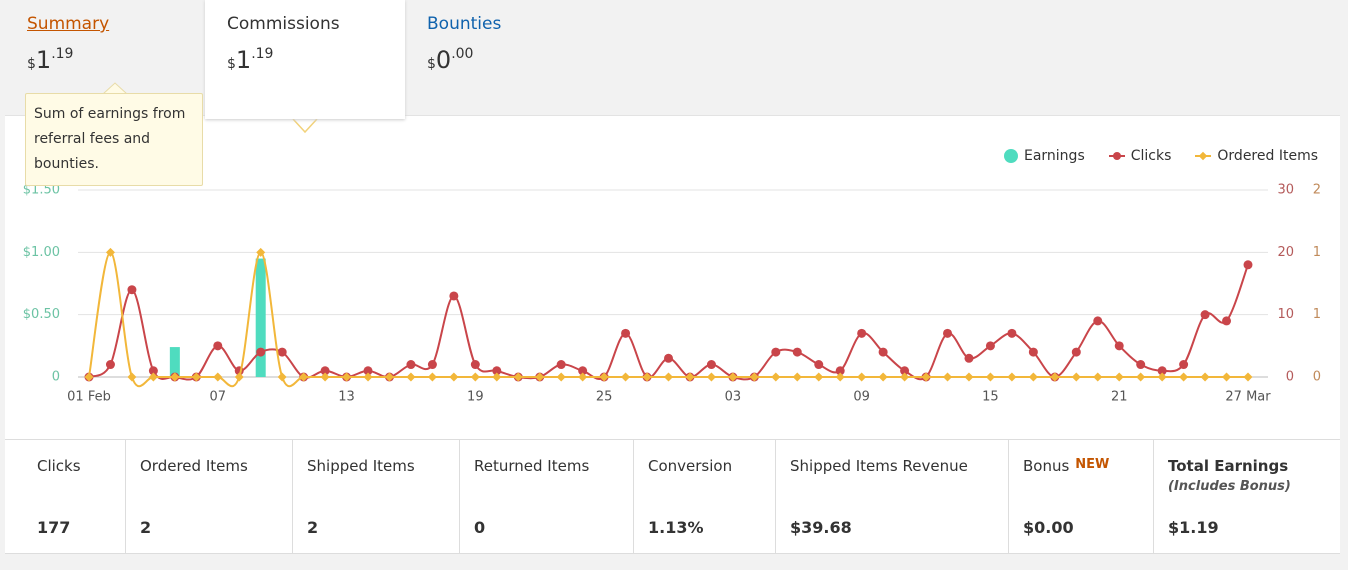 The width and height of the screenshot is (1348, 570). I want to click on x-tick-label: 03, so click(733, 397).